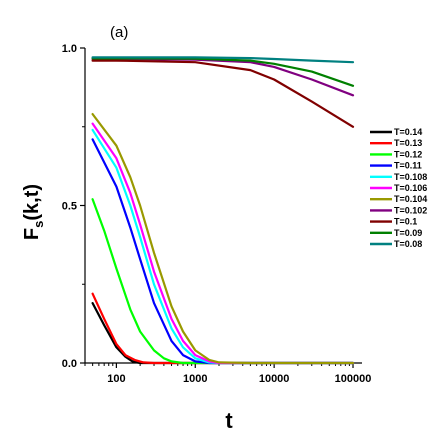 This screenshot has width=436, height=436. I want to click on legend-label: T=0.1, so click(405, 222).